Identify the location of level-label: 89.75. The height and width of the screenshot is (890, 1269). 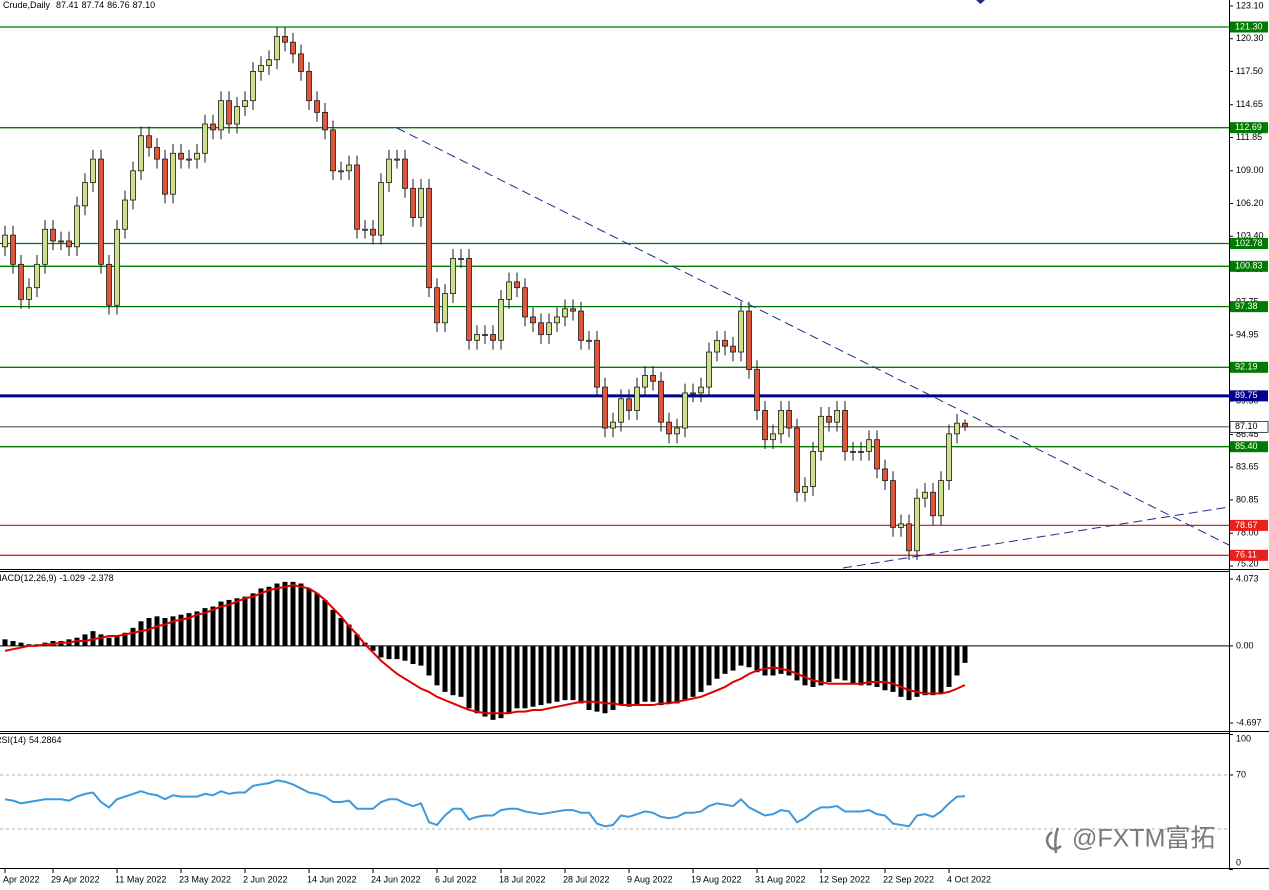
(1246, 395).